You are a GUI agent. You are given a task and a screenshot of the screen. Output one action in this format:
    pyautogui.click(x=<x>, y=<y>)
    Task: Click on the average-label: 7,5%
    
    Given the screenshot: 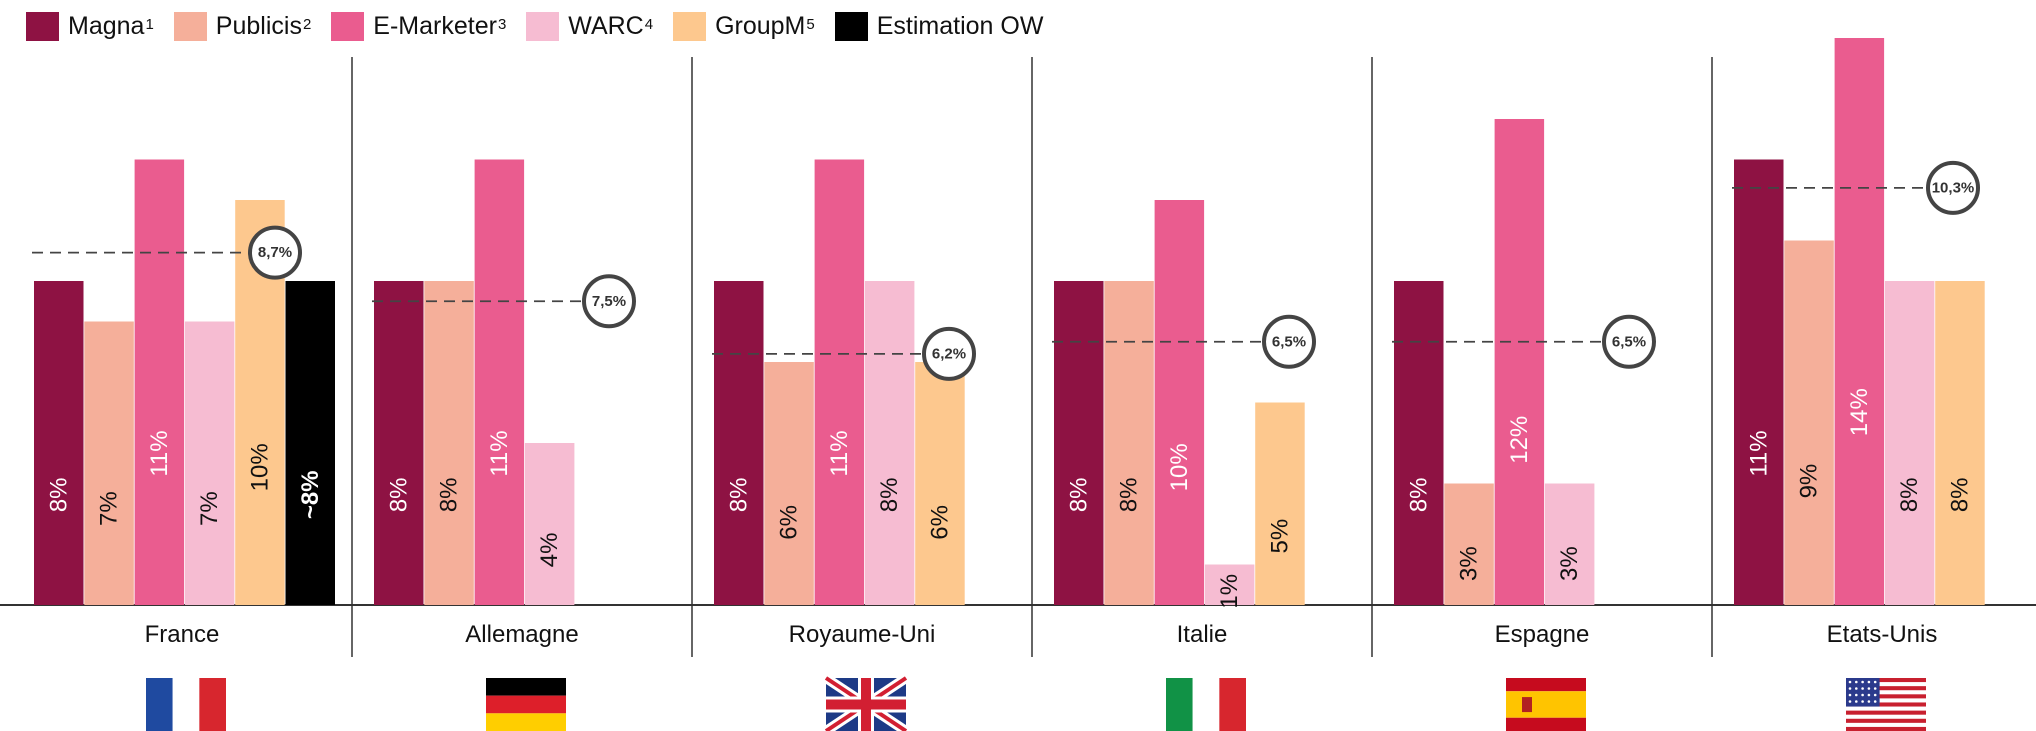 What is the action you would take?
    pyautogui.click(x=609, y=301)
    